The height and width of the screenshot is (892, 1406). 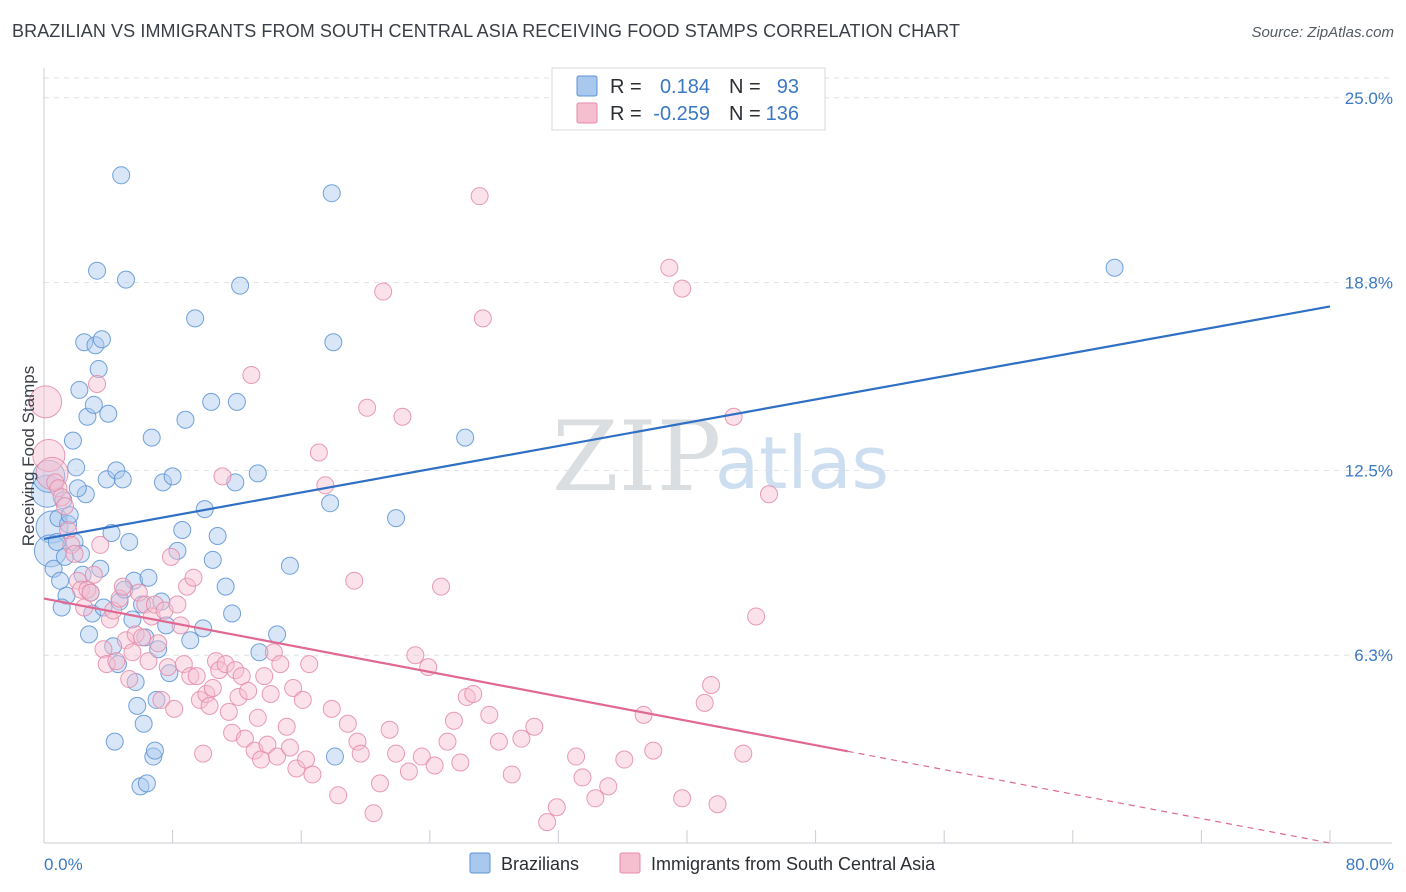 I want to click on y-tick-label: 6.3%, so click(x=1373, y=655).